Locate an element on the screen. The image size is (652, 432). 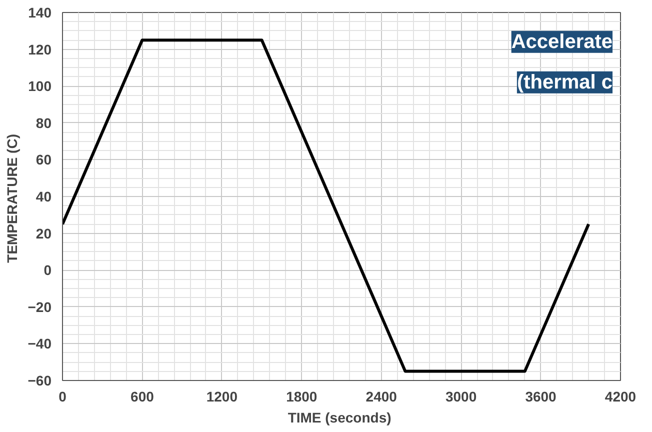
x-tick-label: 3000 is located at coordinates (461, 396).